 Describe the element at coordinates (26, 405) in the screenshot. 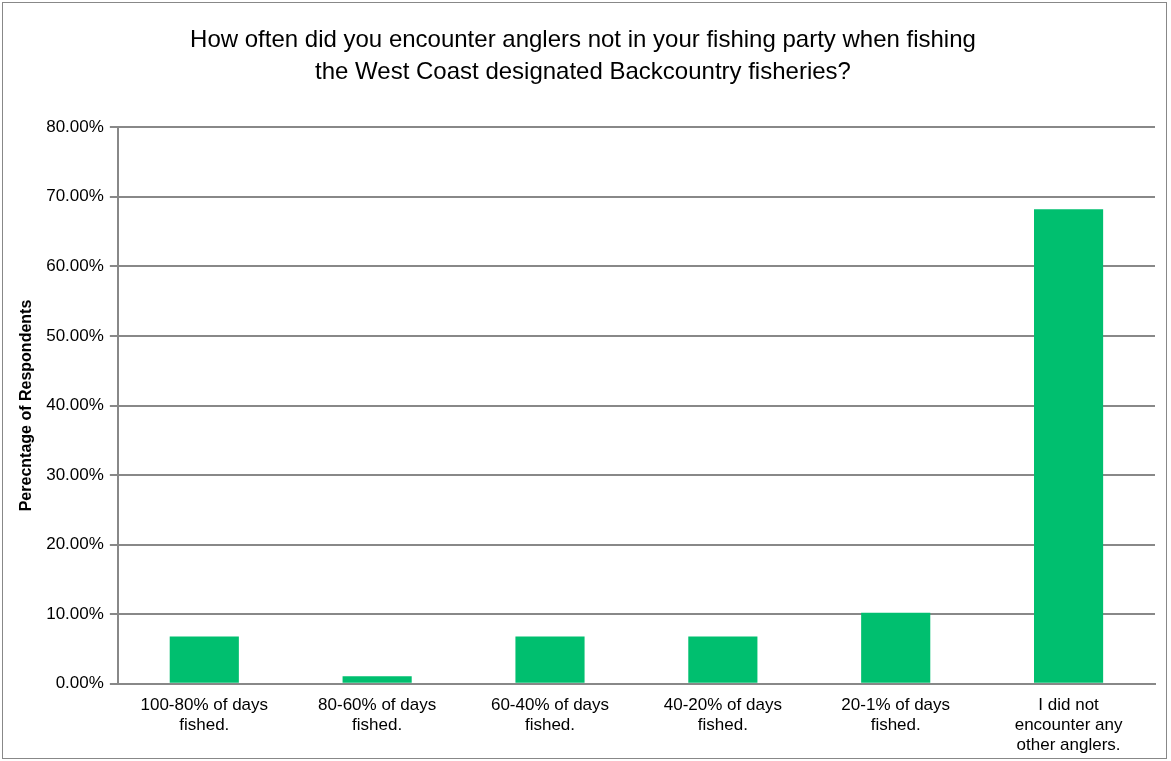

I see `y-axis-title: Perecntage of Respondents` at that location.